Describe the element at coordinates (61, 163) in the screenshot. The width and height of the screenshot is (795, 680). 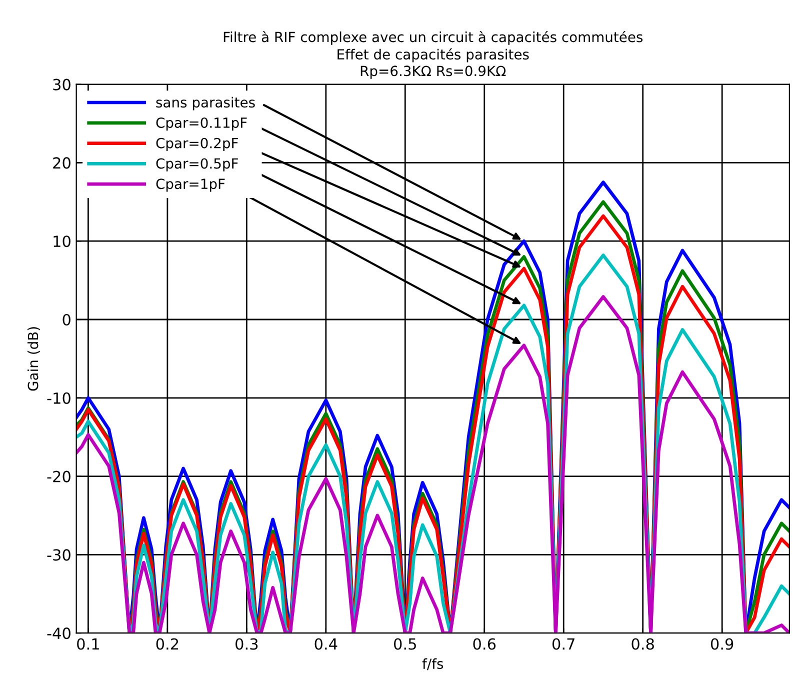
I see `y-tick-label: 20` at that location.